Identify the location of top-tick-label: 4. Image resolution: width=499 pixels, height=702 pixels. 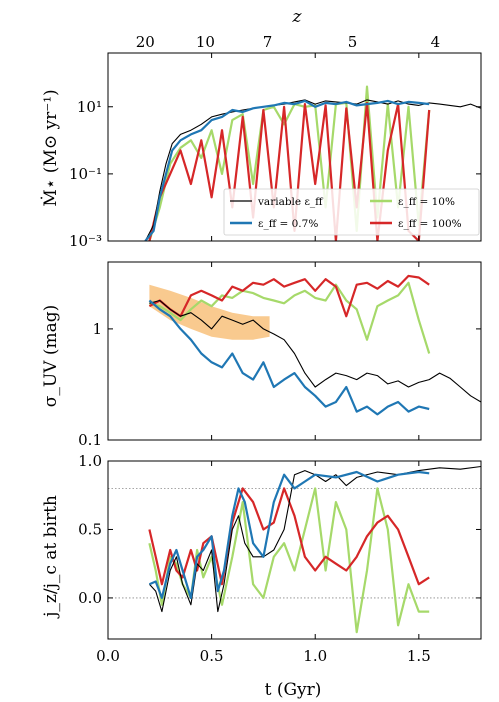
(436, 42).